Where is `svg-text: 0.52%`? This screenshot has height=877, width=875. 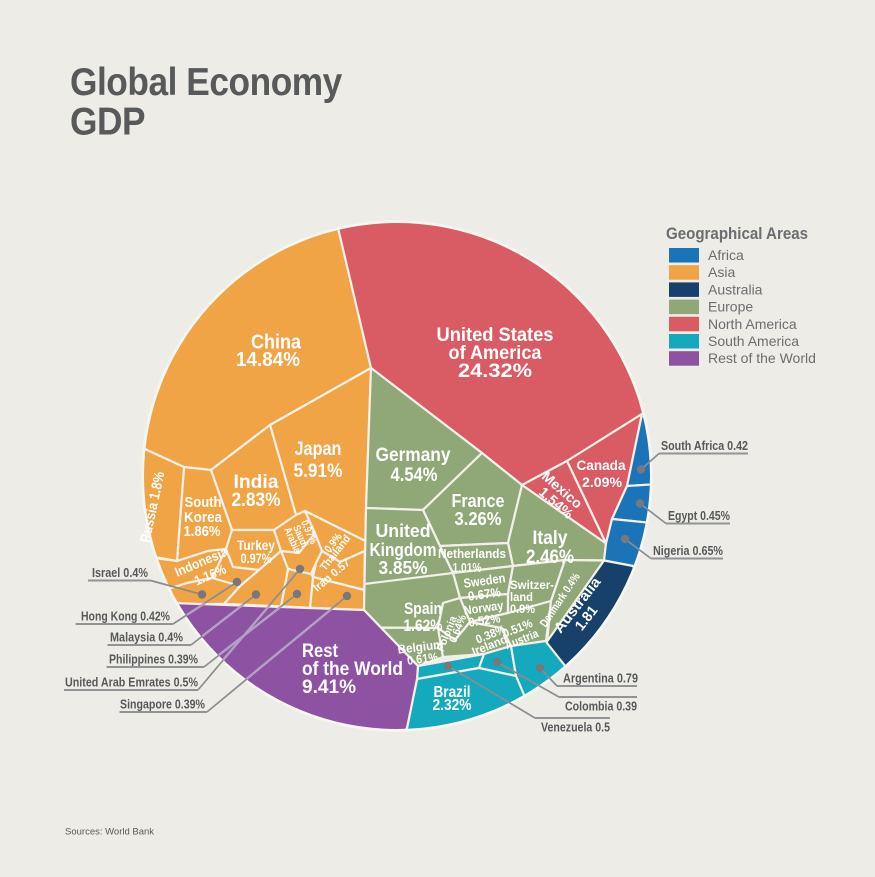
svg-text: 0.52% is located at coordinates (485, 620).